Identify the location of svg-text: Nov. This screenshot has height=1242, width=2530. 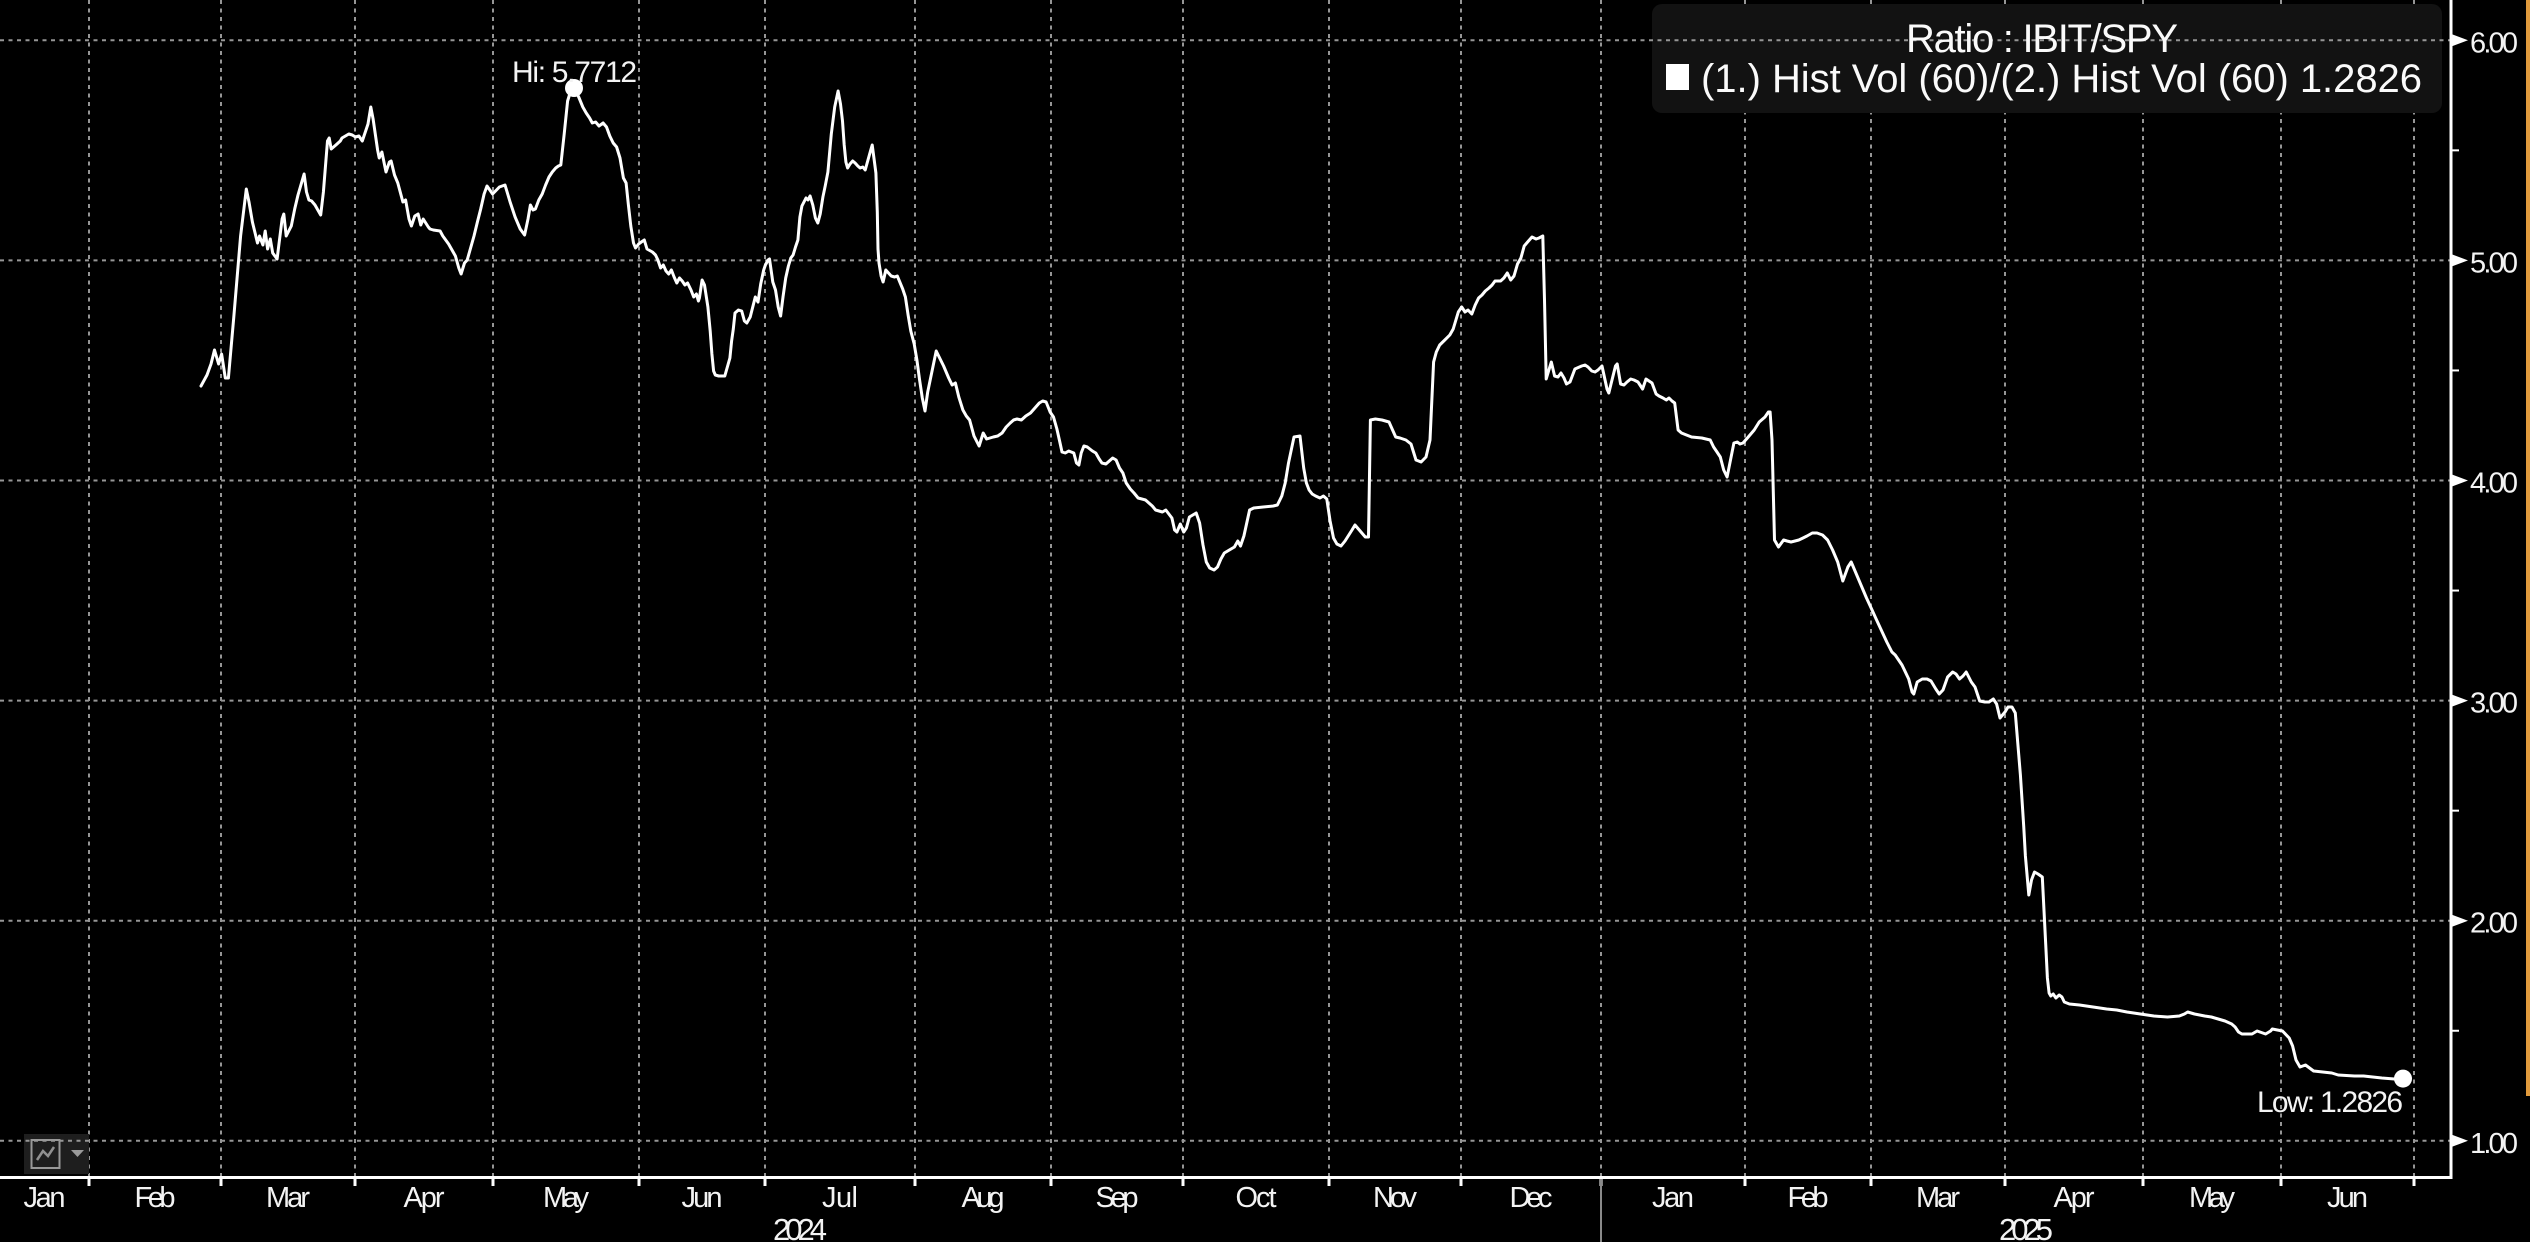
(1395, 1198).